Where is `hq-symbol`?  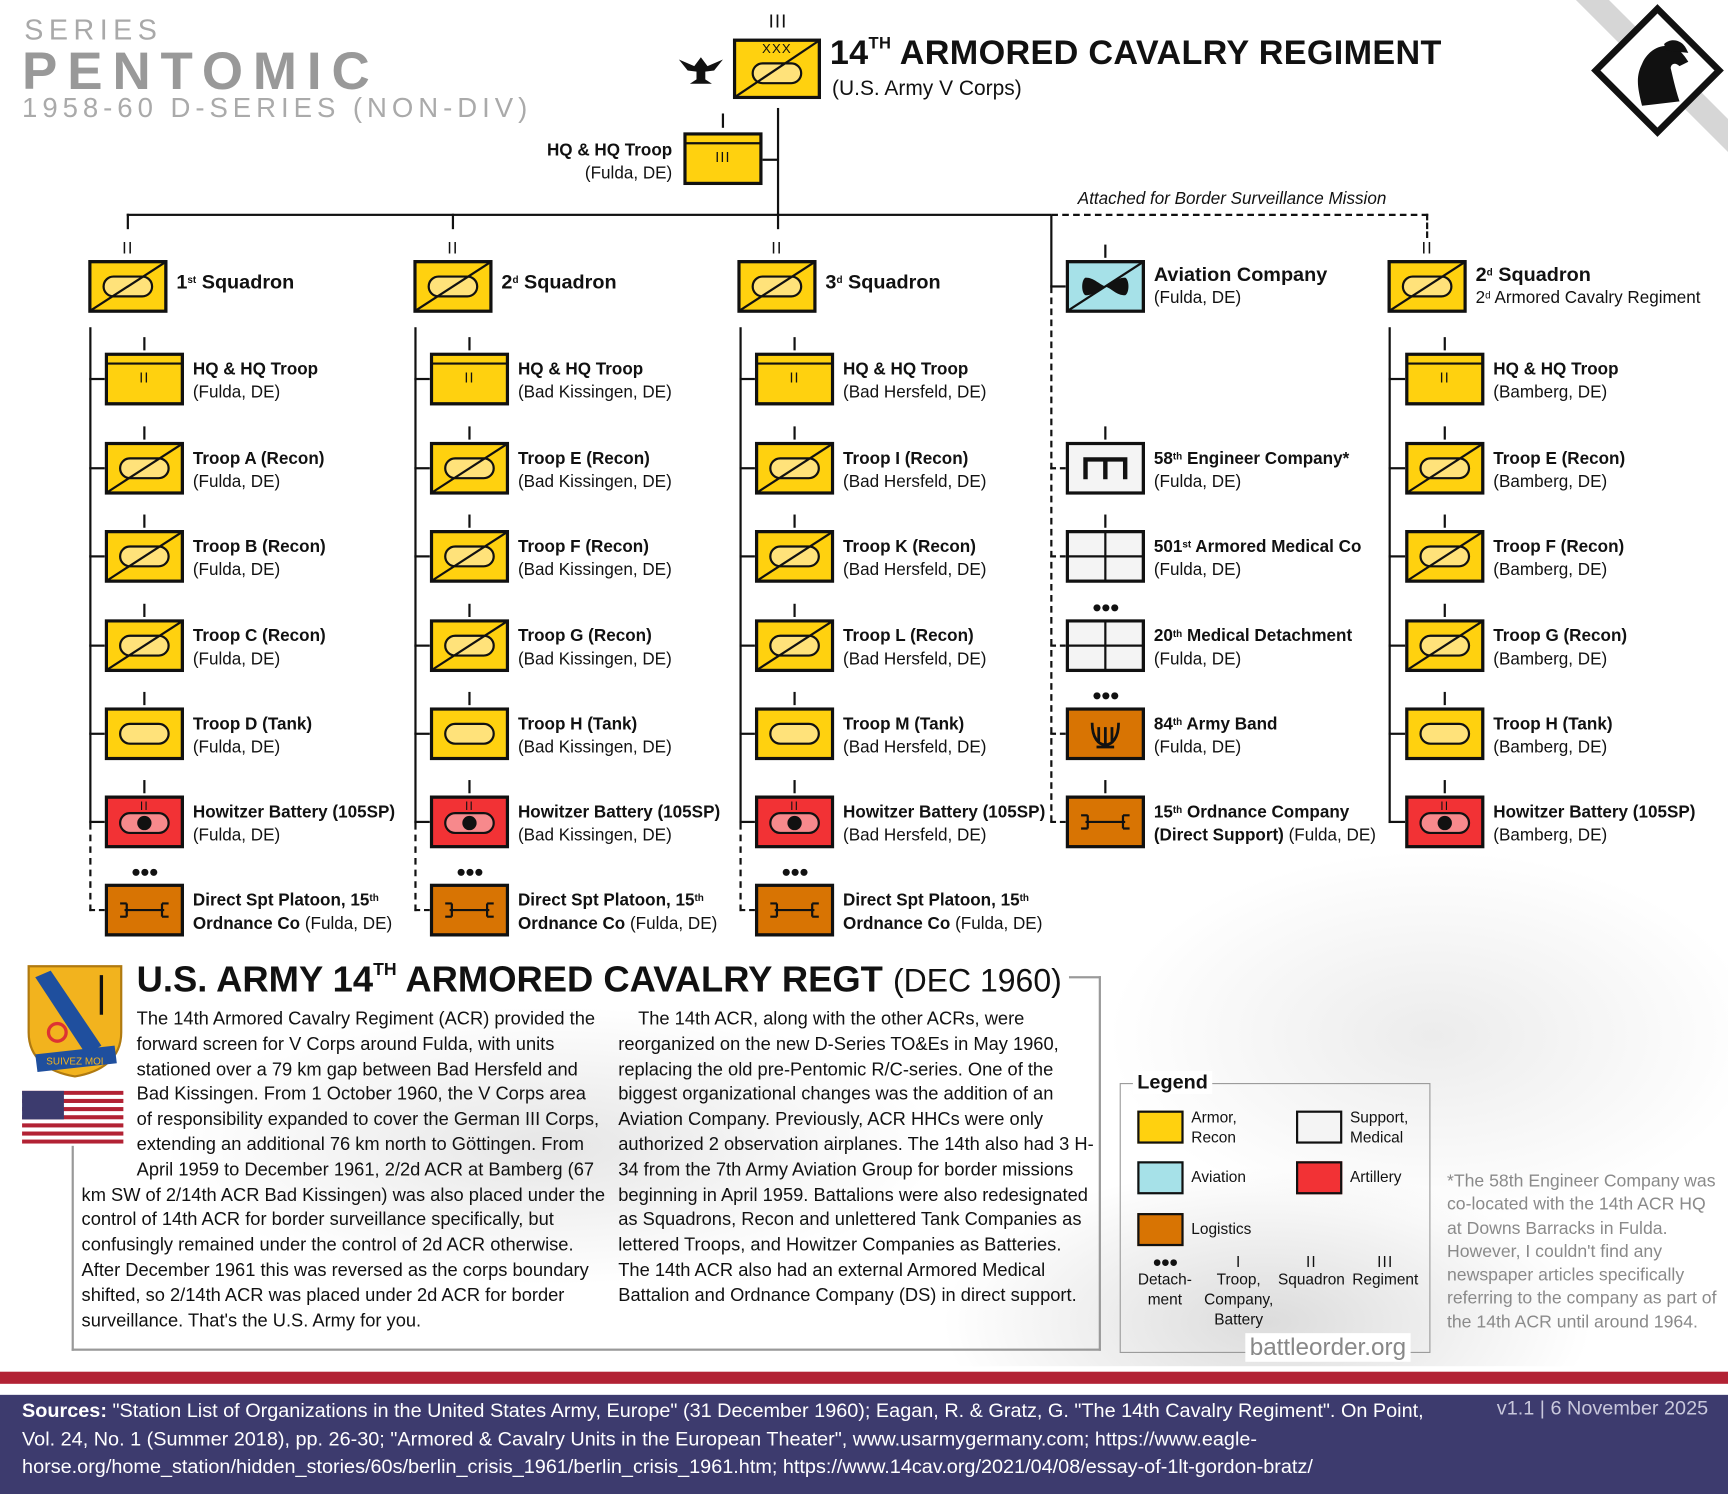
hq-symbol is located at coordinates (144, 381).